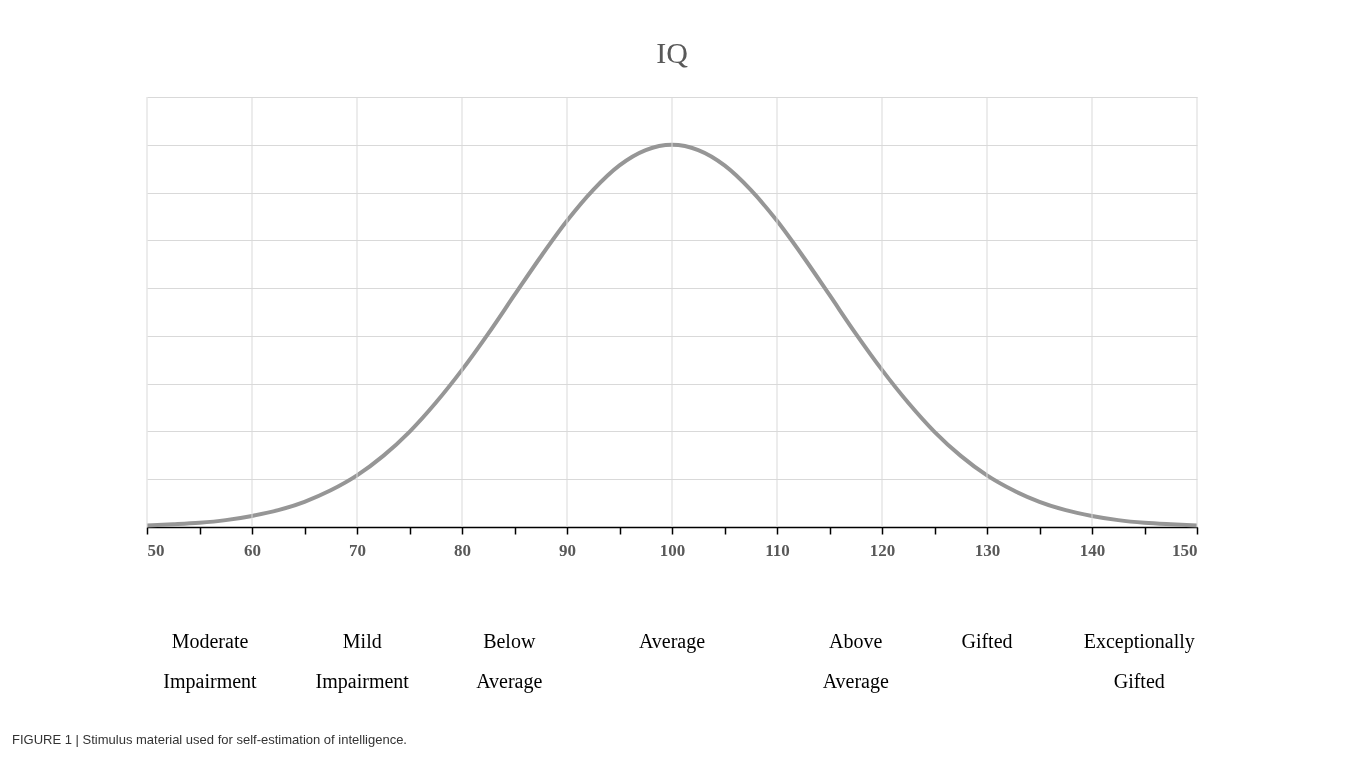 This screenshot has height=777, width=1358. Describe the element at coordinates (987, 550) in the screenshot. I see `x-tick-label: 130` at that location.